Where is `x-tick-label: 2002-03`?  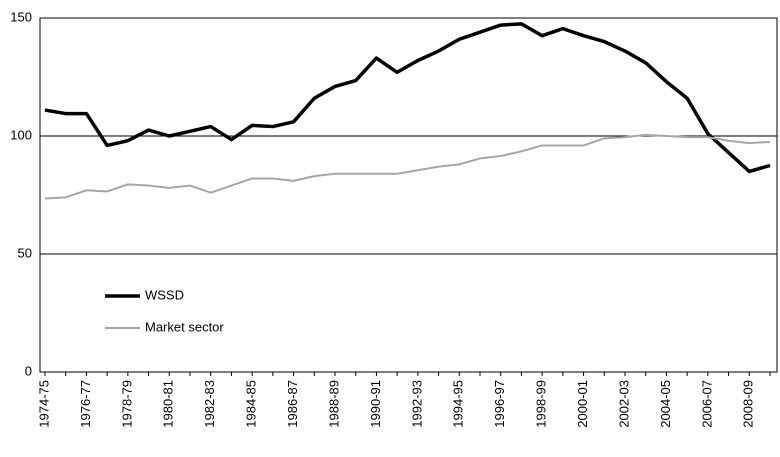
x-tick-label: 2002-03 is located at coordinates (623, 404).